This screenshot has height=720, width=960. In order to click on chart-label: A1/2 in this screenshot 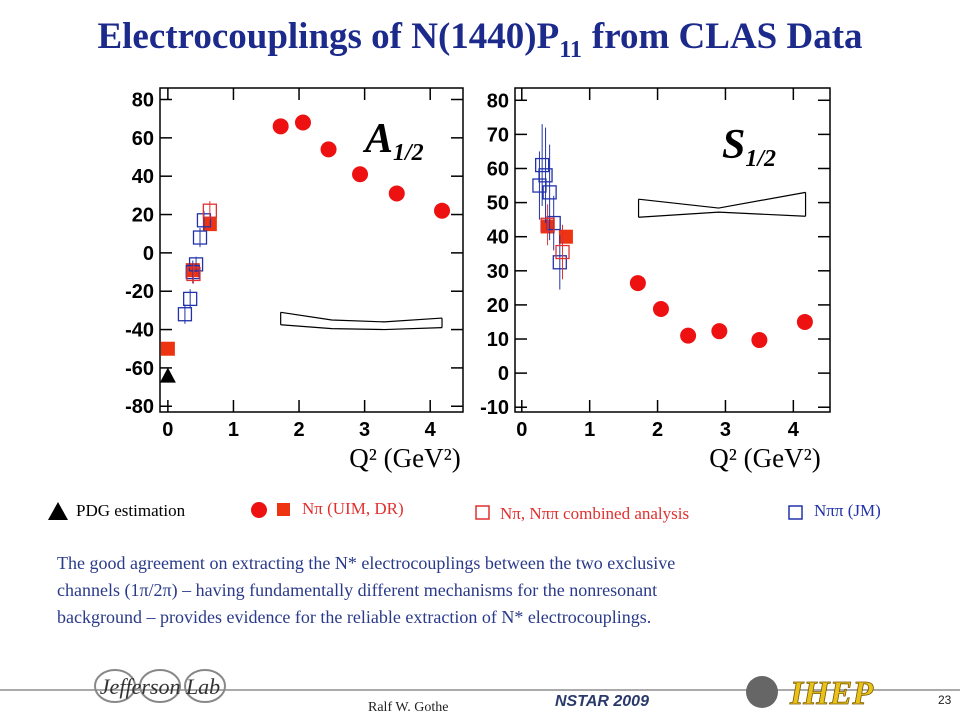, I will do `click(393, 141)`.